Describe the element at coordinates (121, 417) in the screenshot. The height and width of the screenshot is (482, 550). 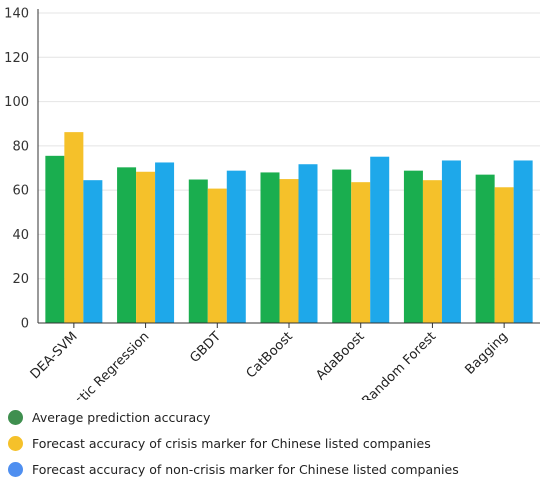
I see `legend-label-average: Average prediction accuracy` at that location.